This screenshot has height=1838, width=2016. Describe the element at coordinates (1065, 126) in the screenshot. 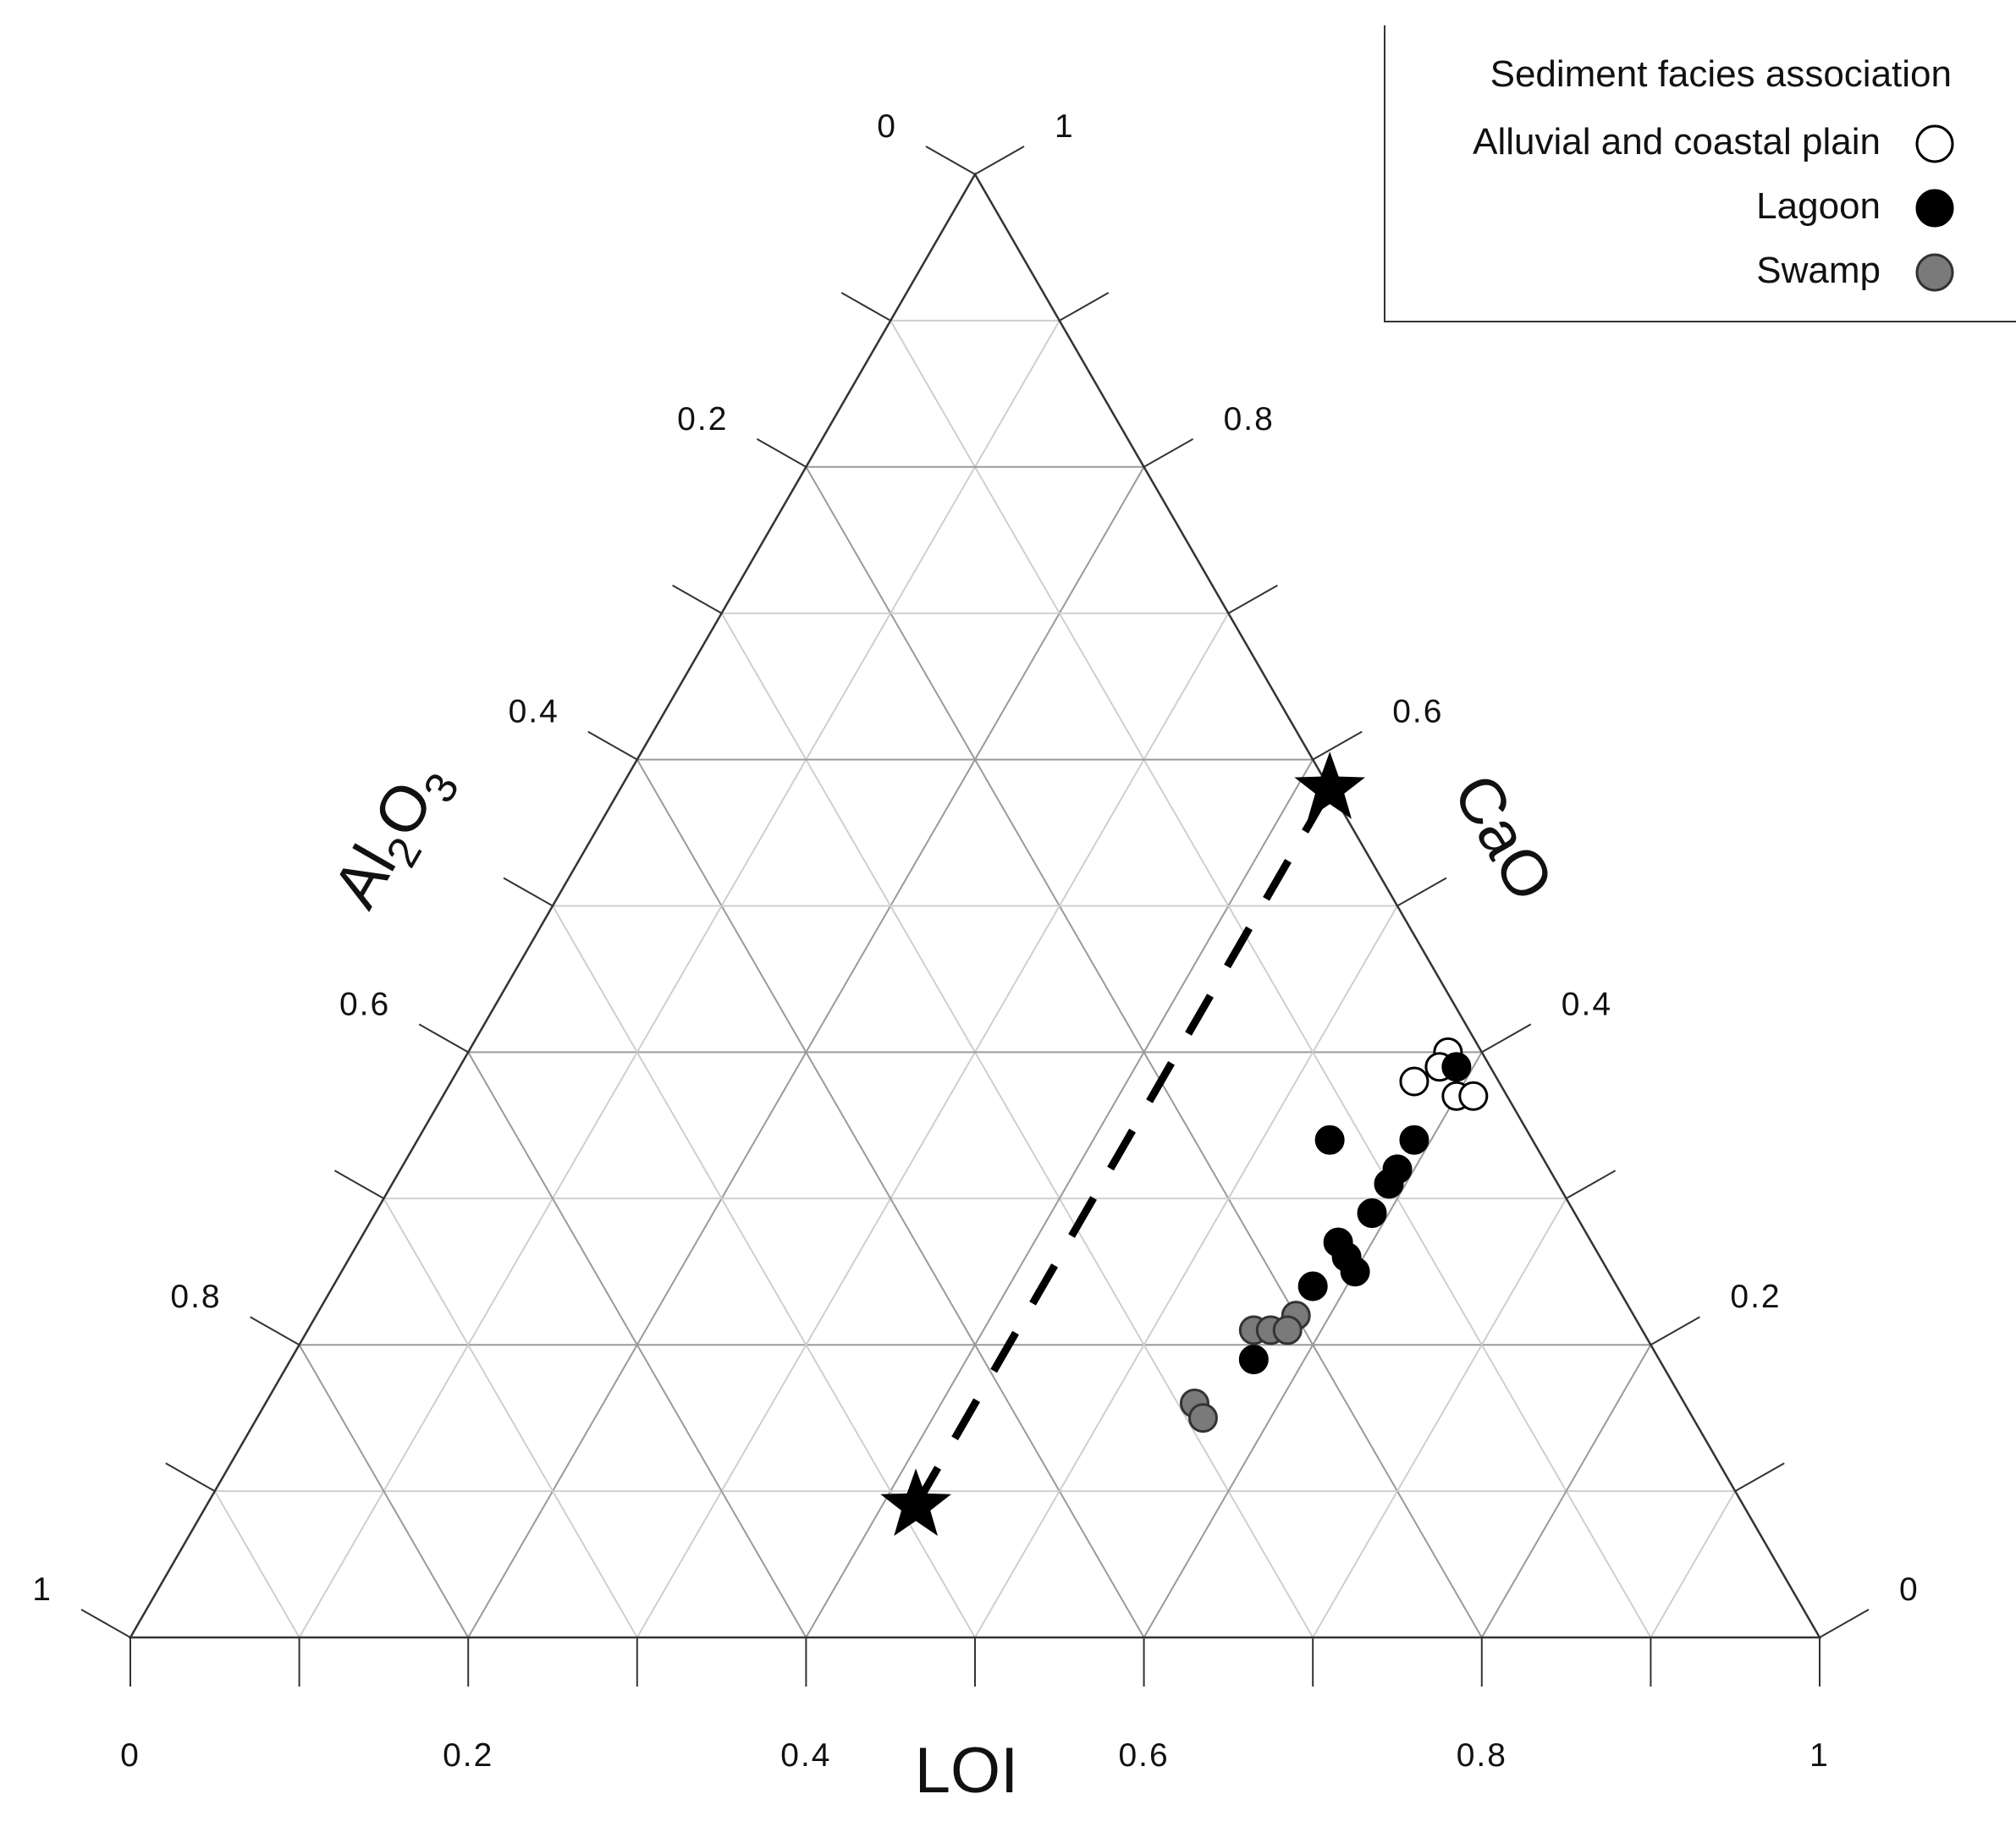

I see `tick-label-right: 1` at that location.